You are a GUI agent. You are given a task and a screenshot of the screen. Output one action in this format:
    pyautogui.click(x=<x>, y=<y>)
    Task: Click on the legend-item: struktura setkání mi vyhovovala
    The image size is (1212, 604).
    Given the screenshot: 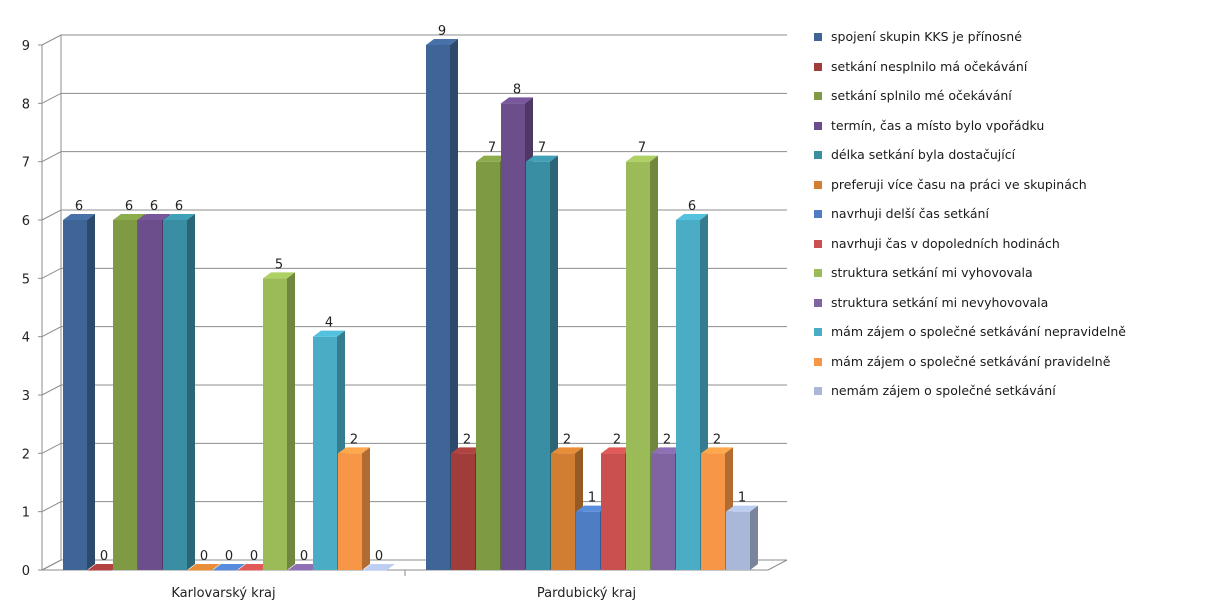 What is the action you would take?
    pyautogui.click(x=1008, y=273)
    